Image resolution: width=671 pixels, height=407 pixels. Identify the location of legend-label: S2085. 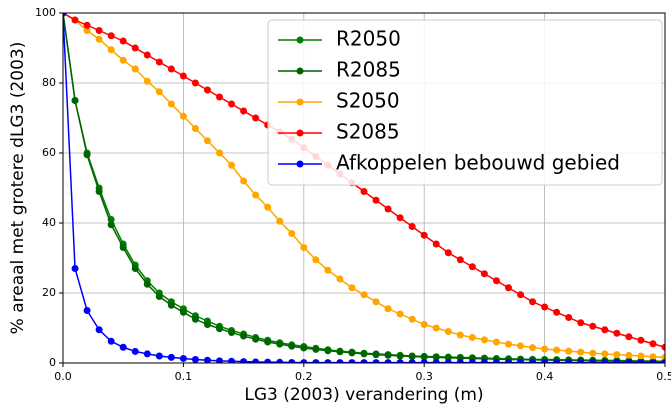
(368, 132).